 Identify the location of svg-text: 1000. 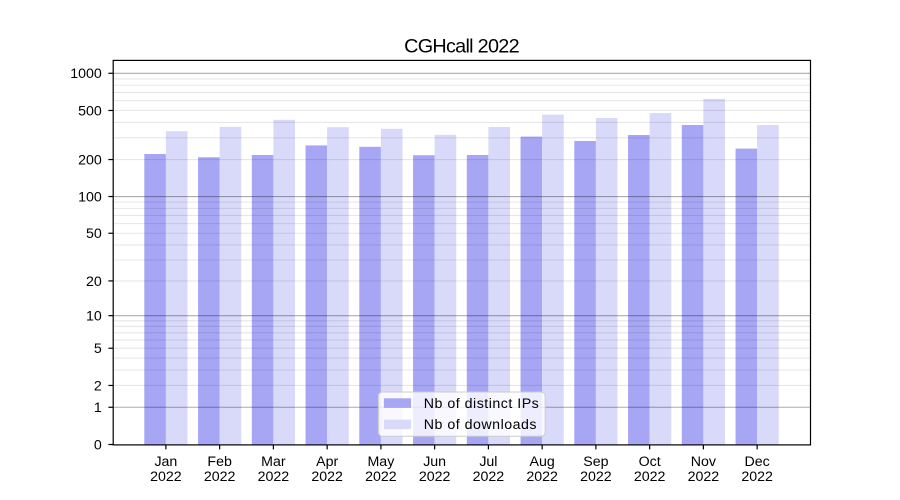
(86, 74).